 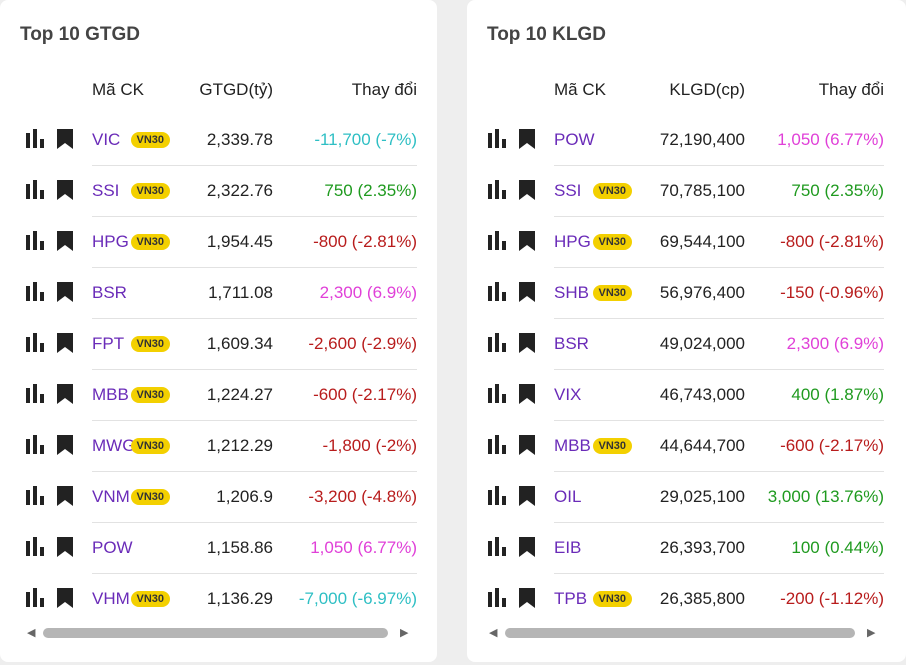 What do you see at coordinates (111, 496) in the screenshot?
I see `ticker: VNM` at bounding box center [111, 496].